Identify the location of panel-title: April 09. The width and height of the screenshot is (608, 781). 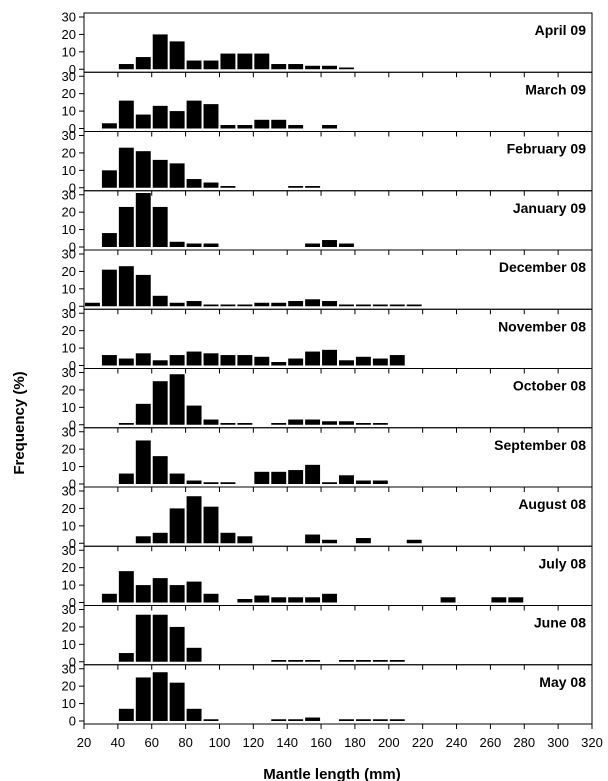
(561, 30).